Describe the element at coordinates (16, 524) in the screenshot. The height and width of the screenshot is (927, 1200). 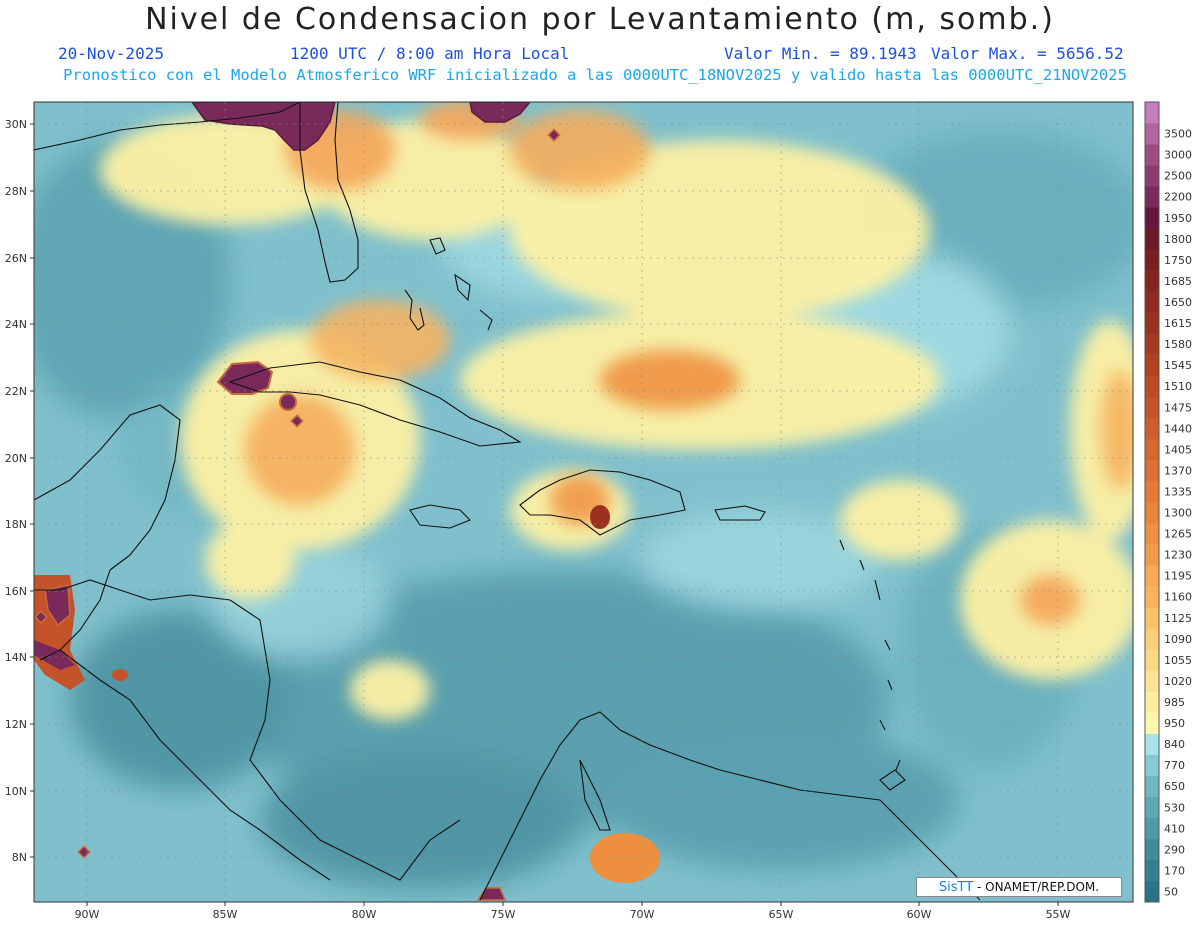
I see `lat-label: 18N` at that location.